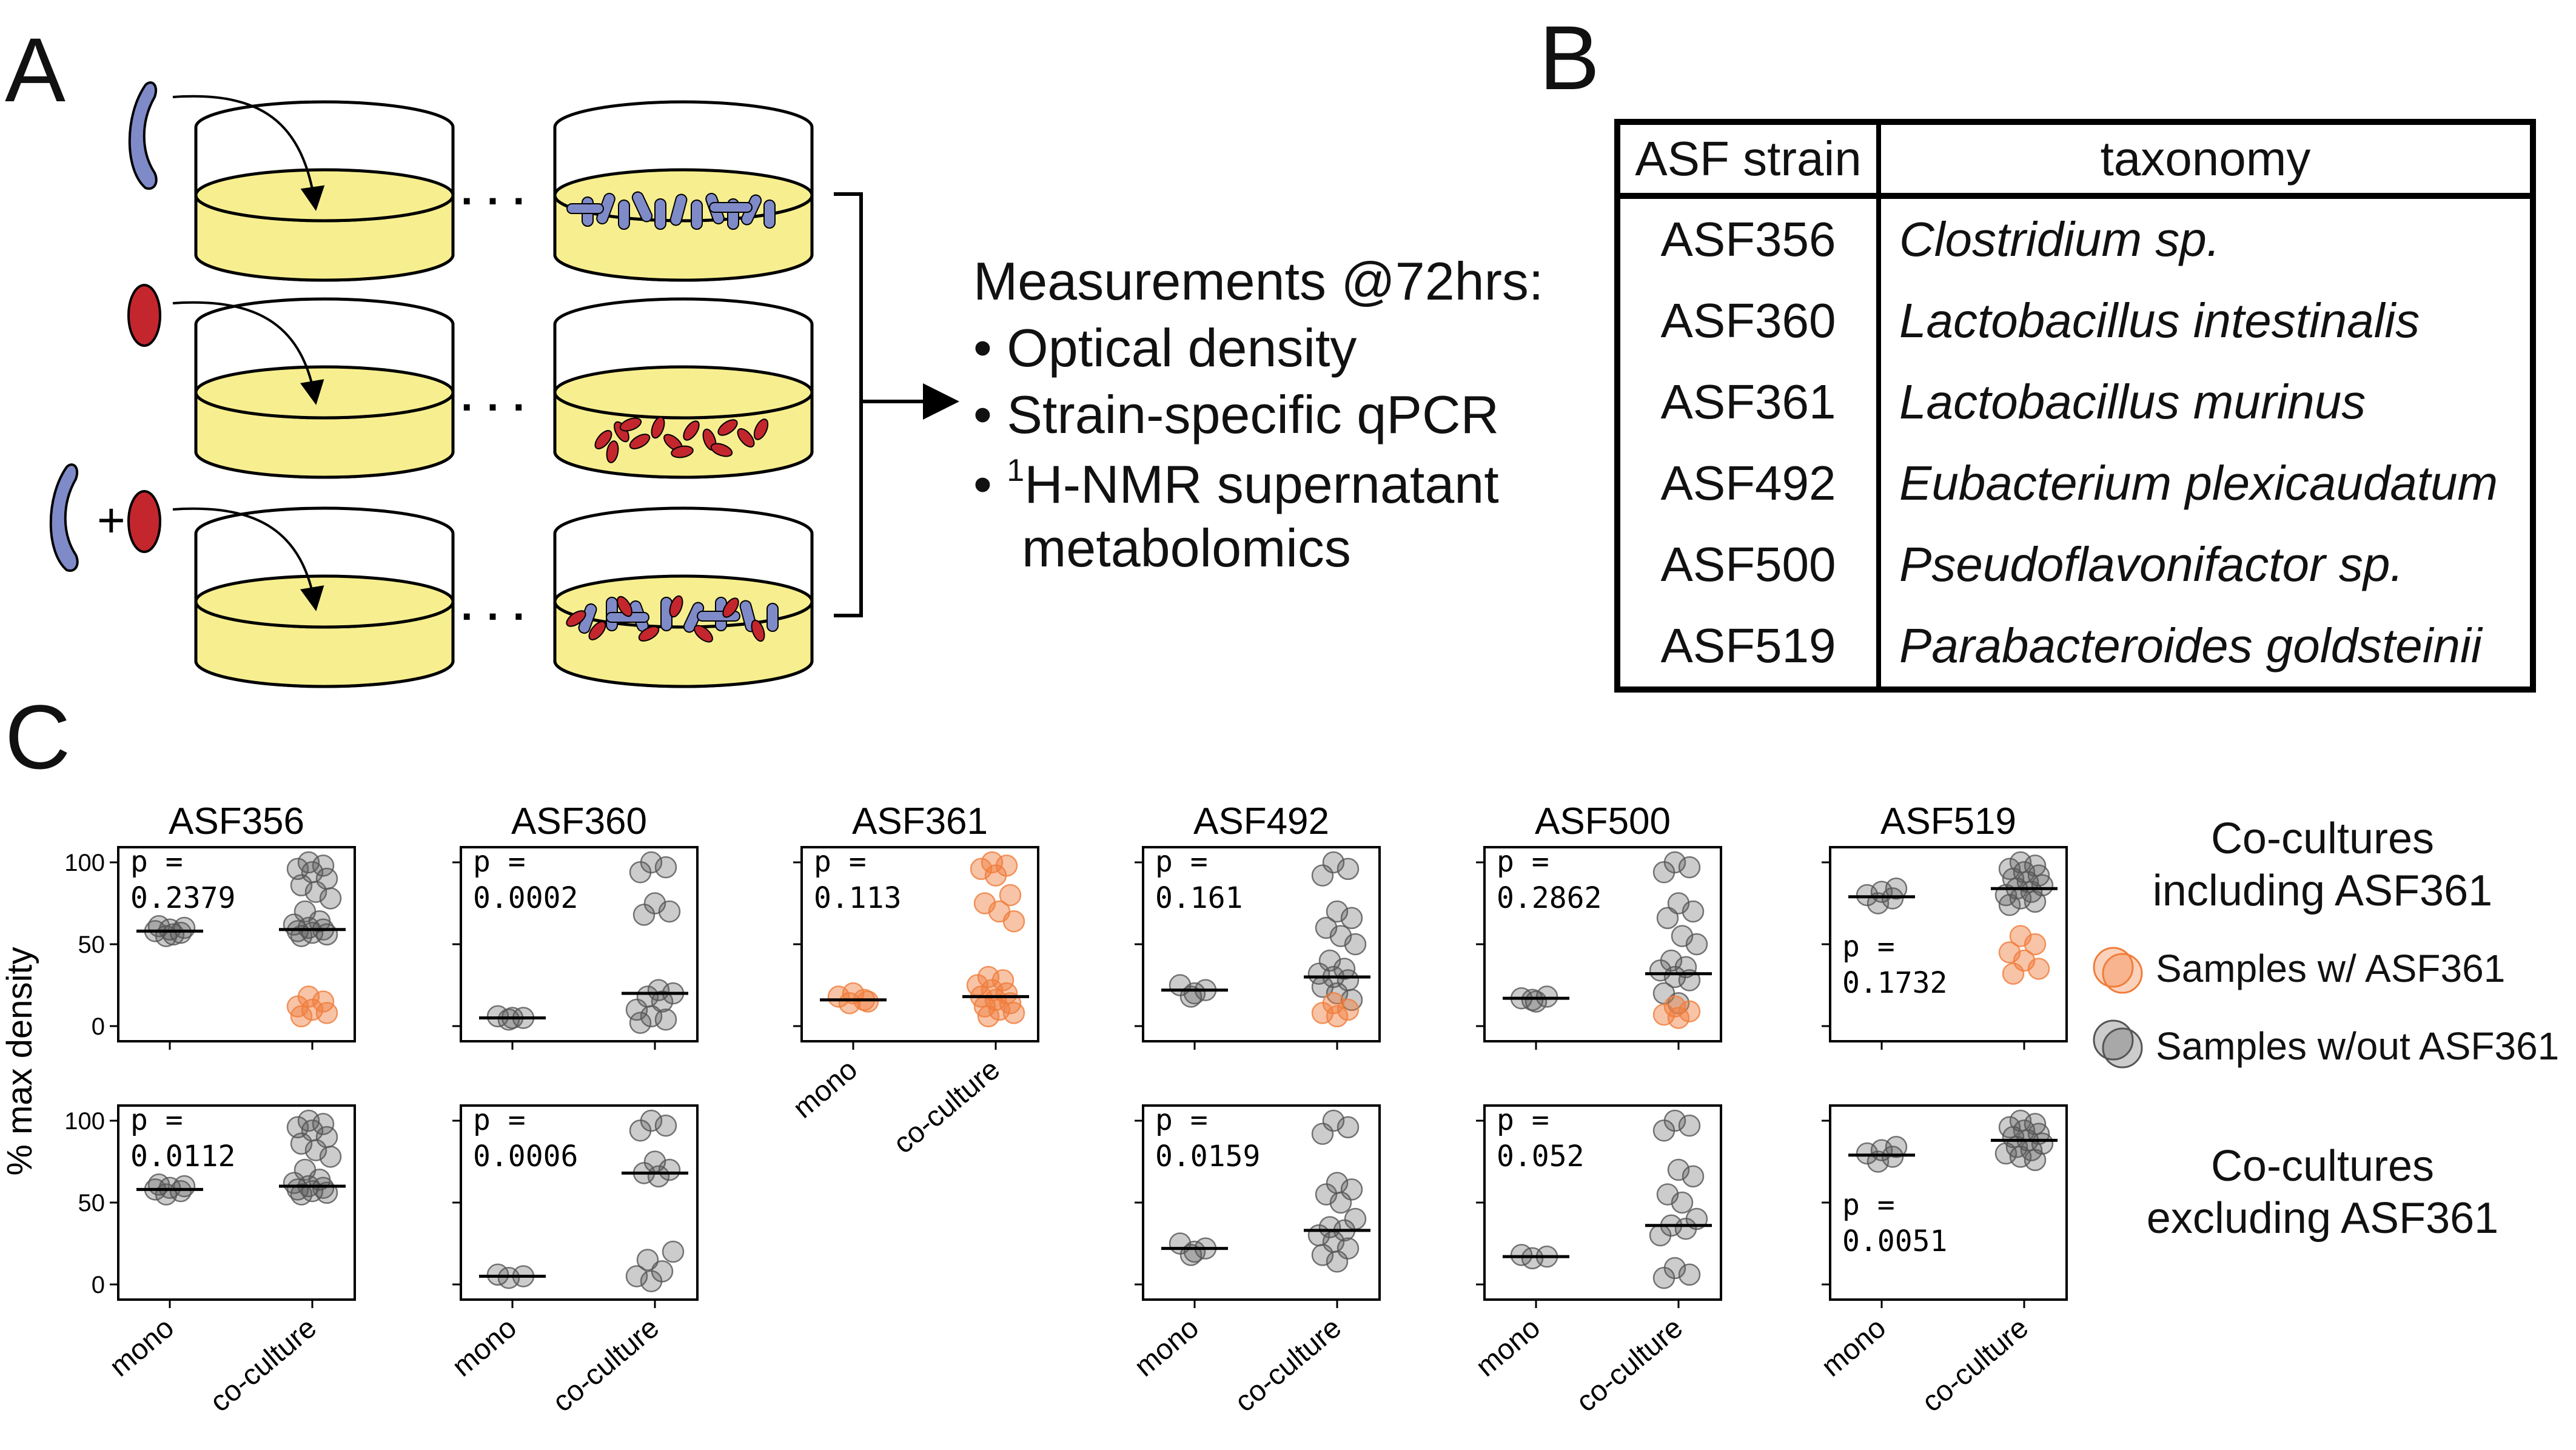 The image size is (2576, 1450). I want to click on measurement-item: • 1H-NMR supernatant, so click(1236, 483).